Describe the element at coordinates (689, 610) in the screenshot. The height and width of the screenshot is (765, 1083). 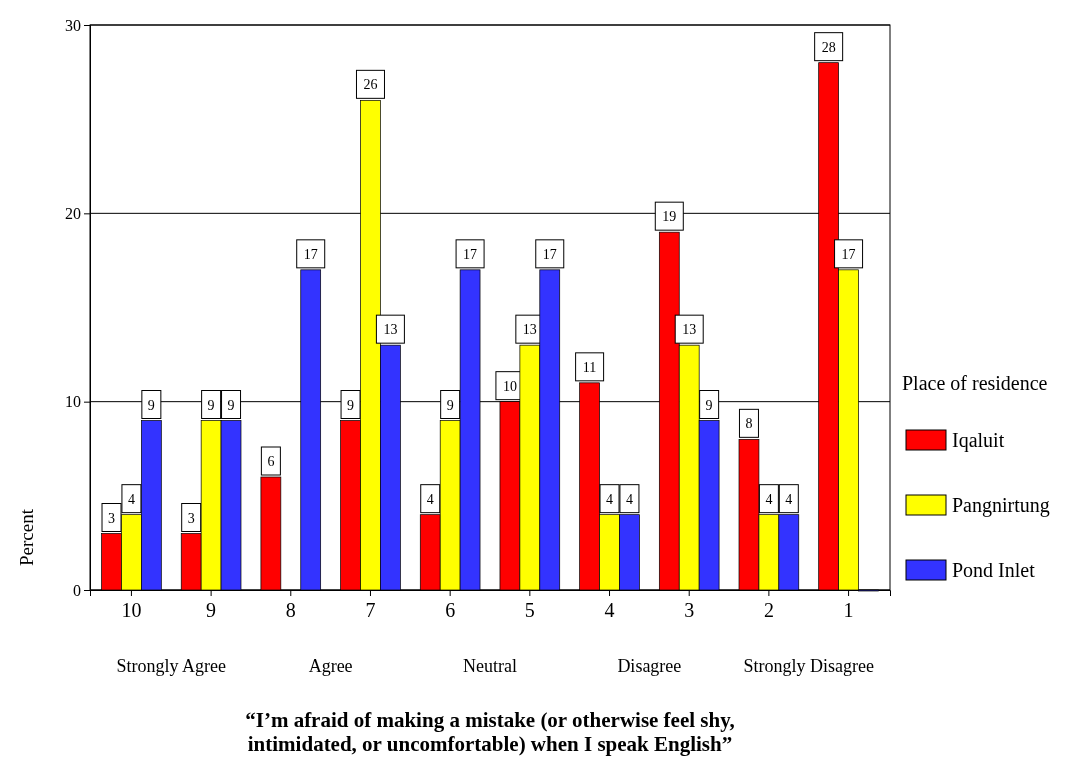
I see `x-tick-label: 3` at that location.